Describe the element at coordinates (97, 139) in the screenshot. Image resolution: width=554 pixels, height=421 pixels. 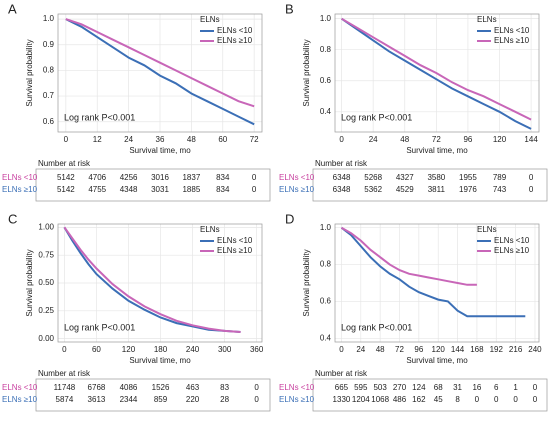
I see `x-tick-label: 12` at that location.